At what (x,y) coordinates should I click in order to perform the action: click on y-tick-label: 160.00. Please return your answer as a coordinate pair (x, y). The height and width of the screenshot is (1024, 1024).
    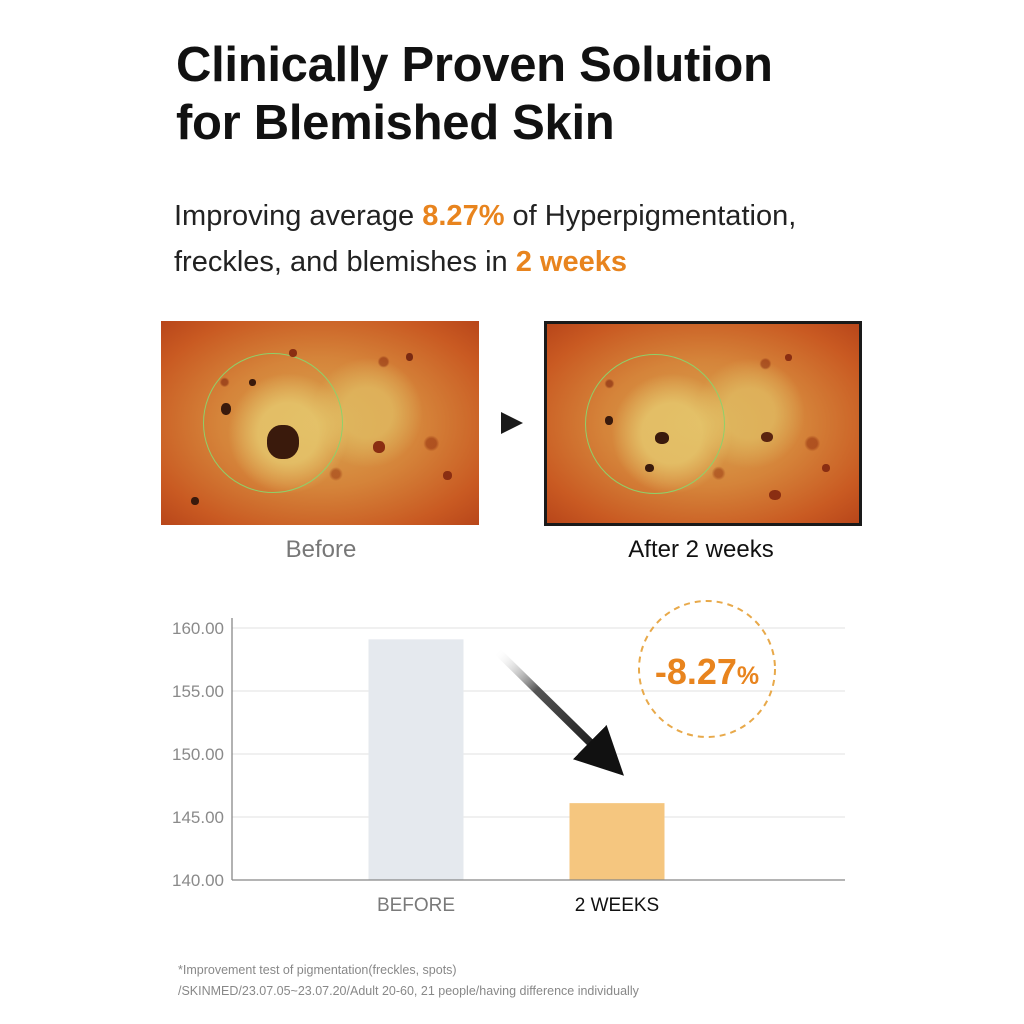
    Looking at the image, I should click on (198, 628).